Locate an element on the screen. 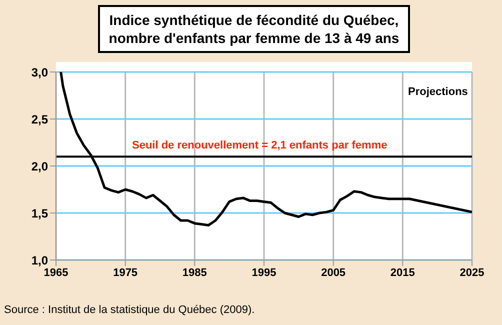 This screenshot has height=325, width=502. x-tick-label: 2025 is located at coordinates (472, 272).